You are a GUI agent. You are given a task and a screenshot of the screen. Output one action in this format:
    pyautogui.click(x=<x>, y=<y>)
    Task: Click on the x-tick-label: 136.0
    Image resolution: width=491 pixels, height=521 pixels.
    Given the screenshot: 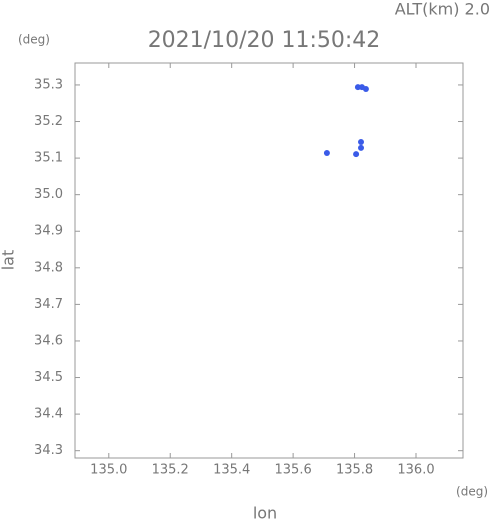 What is the action you would take?
    pyautogui.click(x=415, y=470)
    